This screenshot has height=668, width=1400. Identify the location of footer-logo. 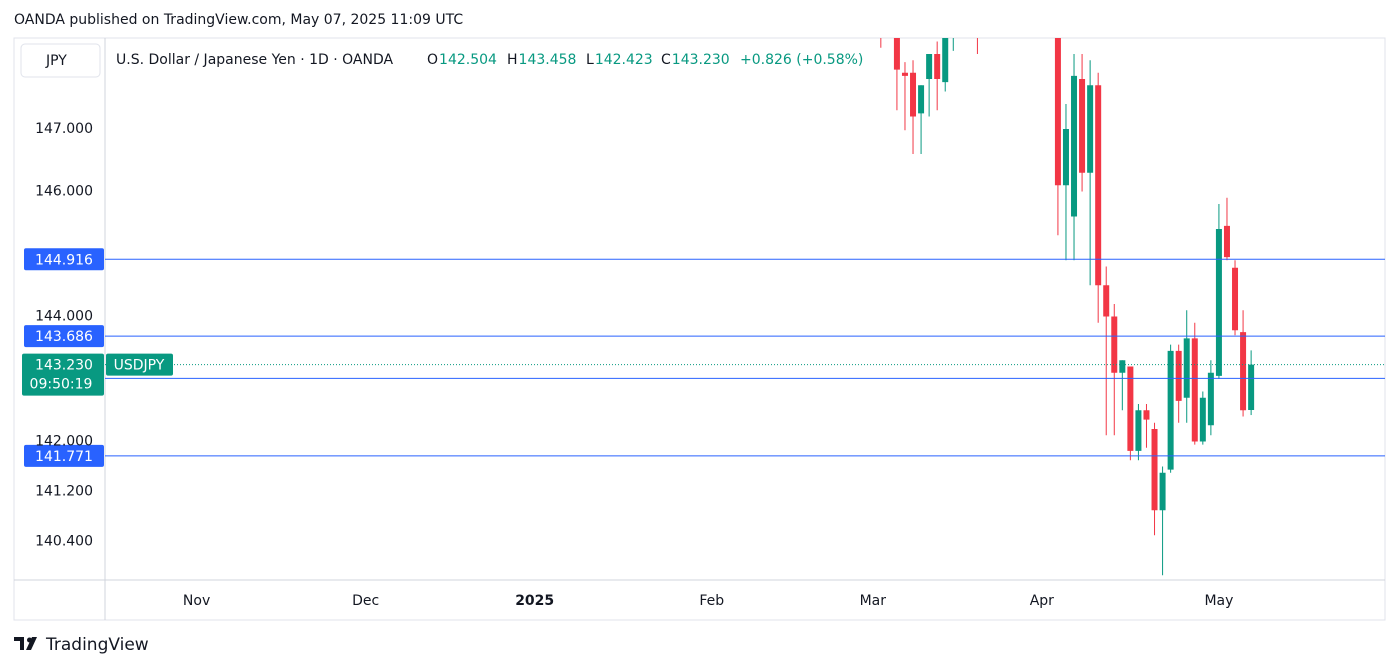
(25, 643).